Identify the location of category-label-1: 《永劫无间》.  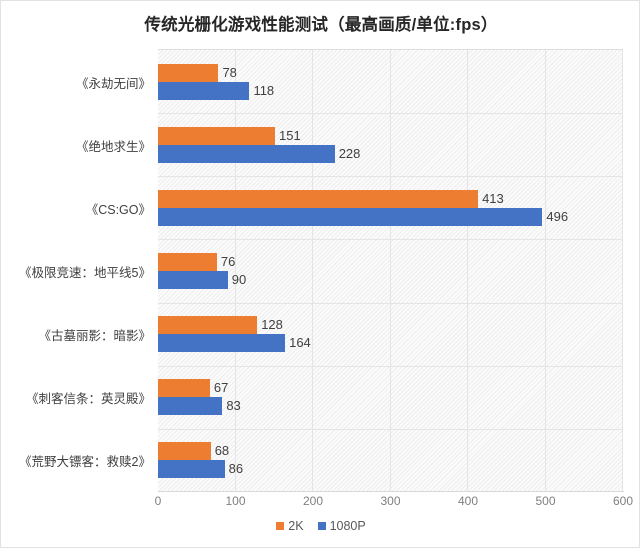
(113, 83).